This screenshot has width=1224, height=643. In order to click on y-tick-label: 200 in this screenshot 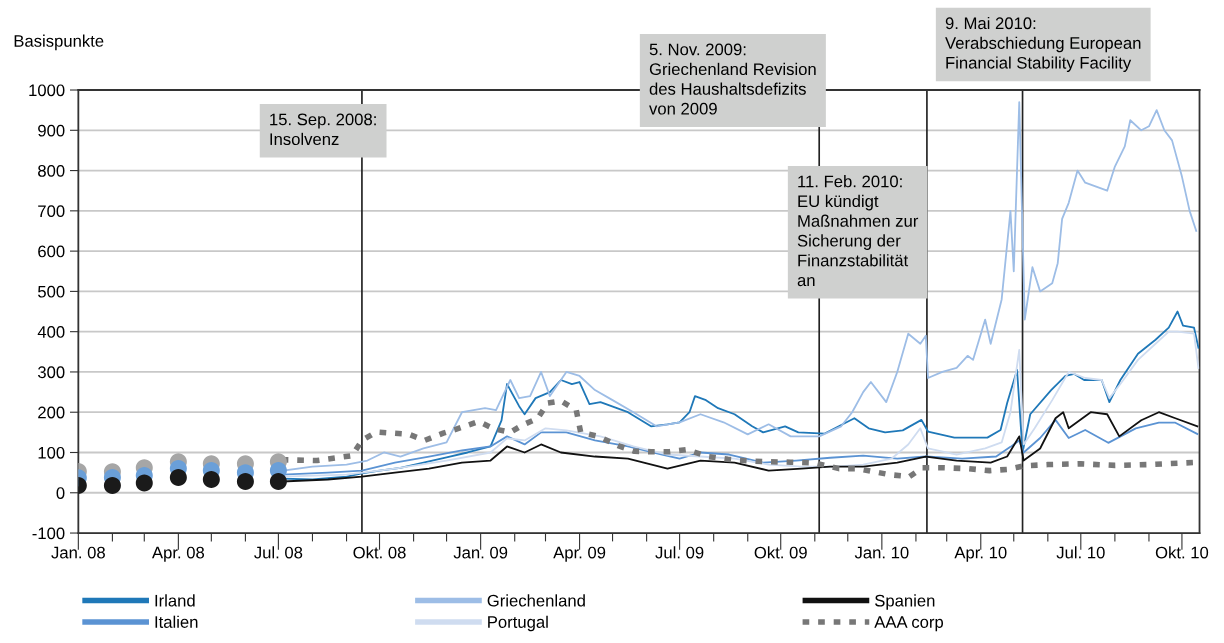, I will do `click(51, 412)`.